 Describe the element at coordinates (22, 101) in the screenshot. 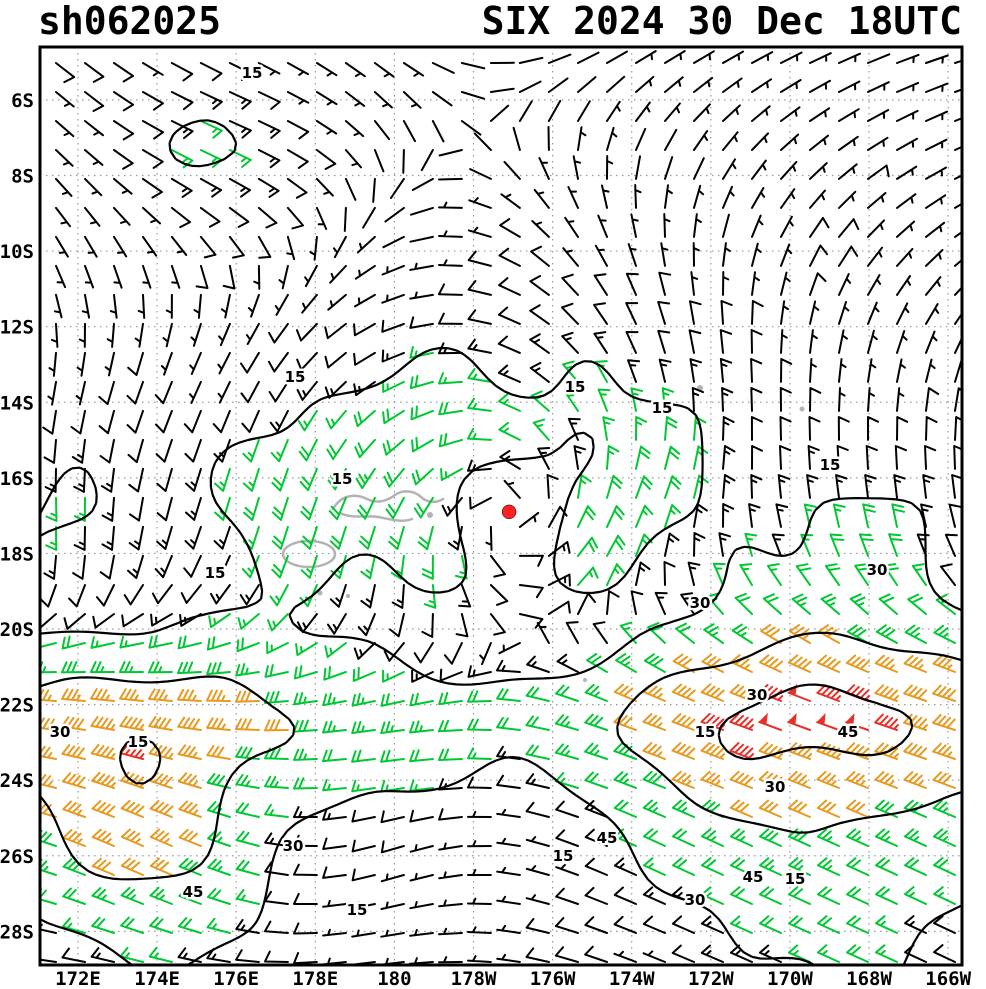

I see `y-tick-label: 6S` at that location.